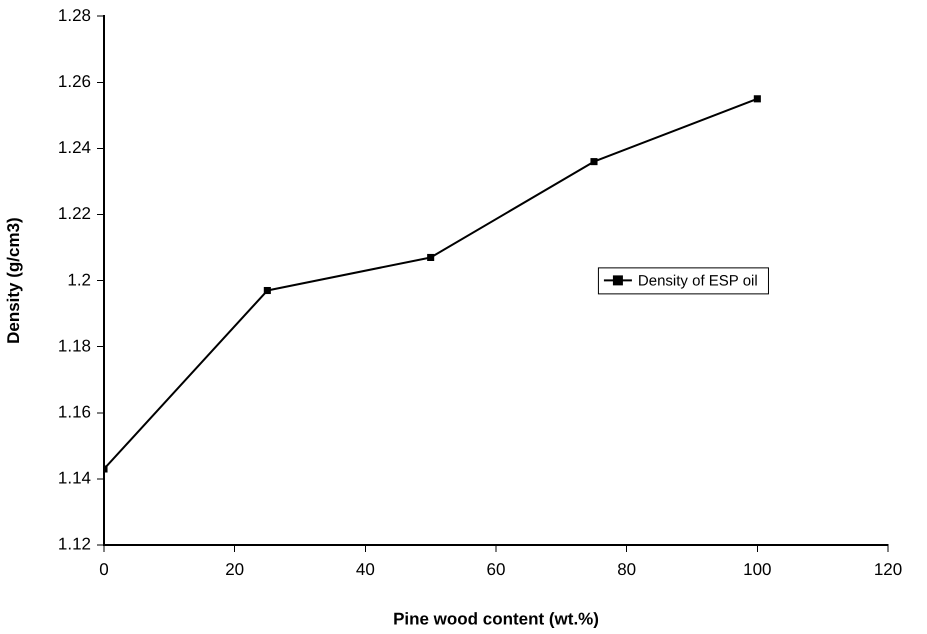 This screenshot has height=634, width=927. What do you see at coordinates (74, 544) in the screenshot?
I see `y-tick-label: 1.12` at bounding box center [74, 544].